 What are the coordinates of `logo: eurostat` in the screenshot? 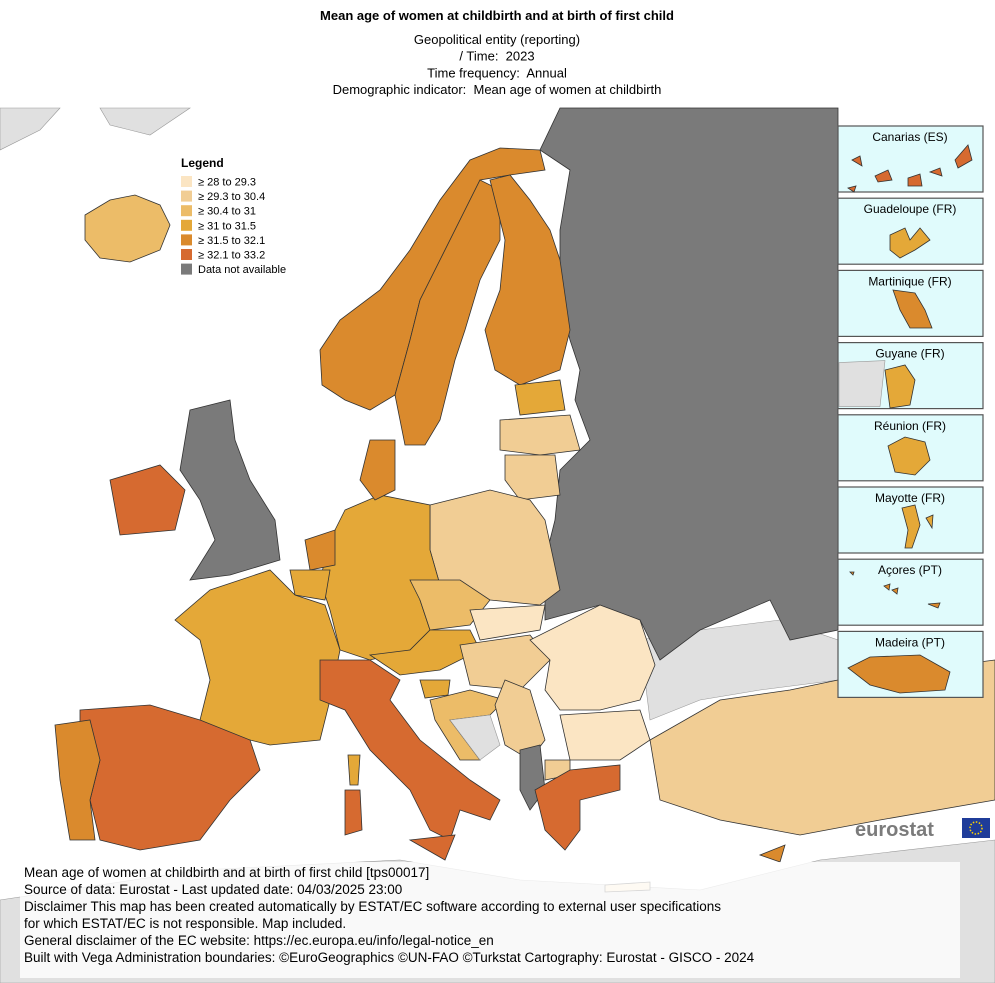 It's located at (922, 829).